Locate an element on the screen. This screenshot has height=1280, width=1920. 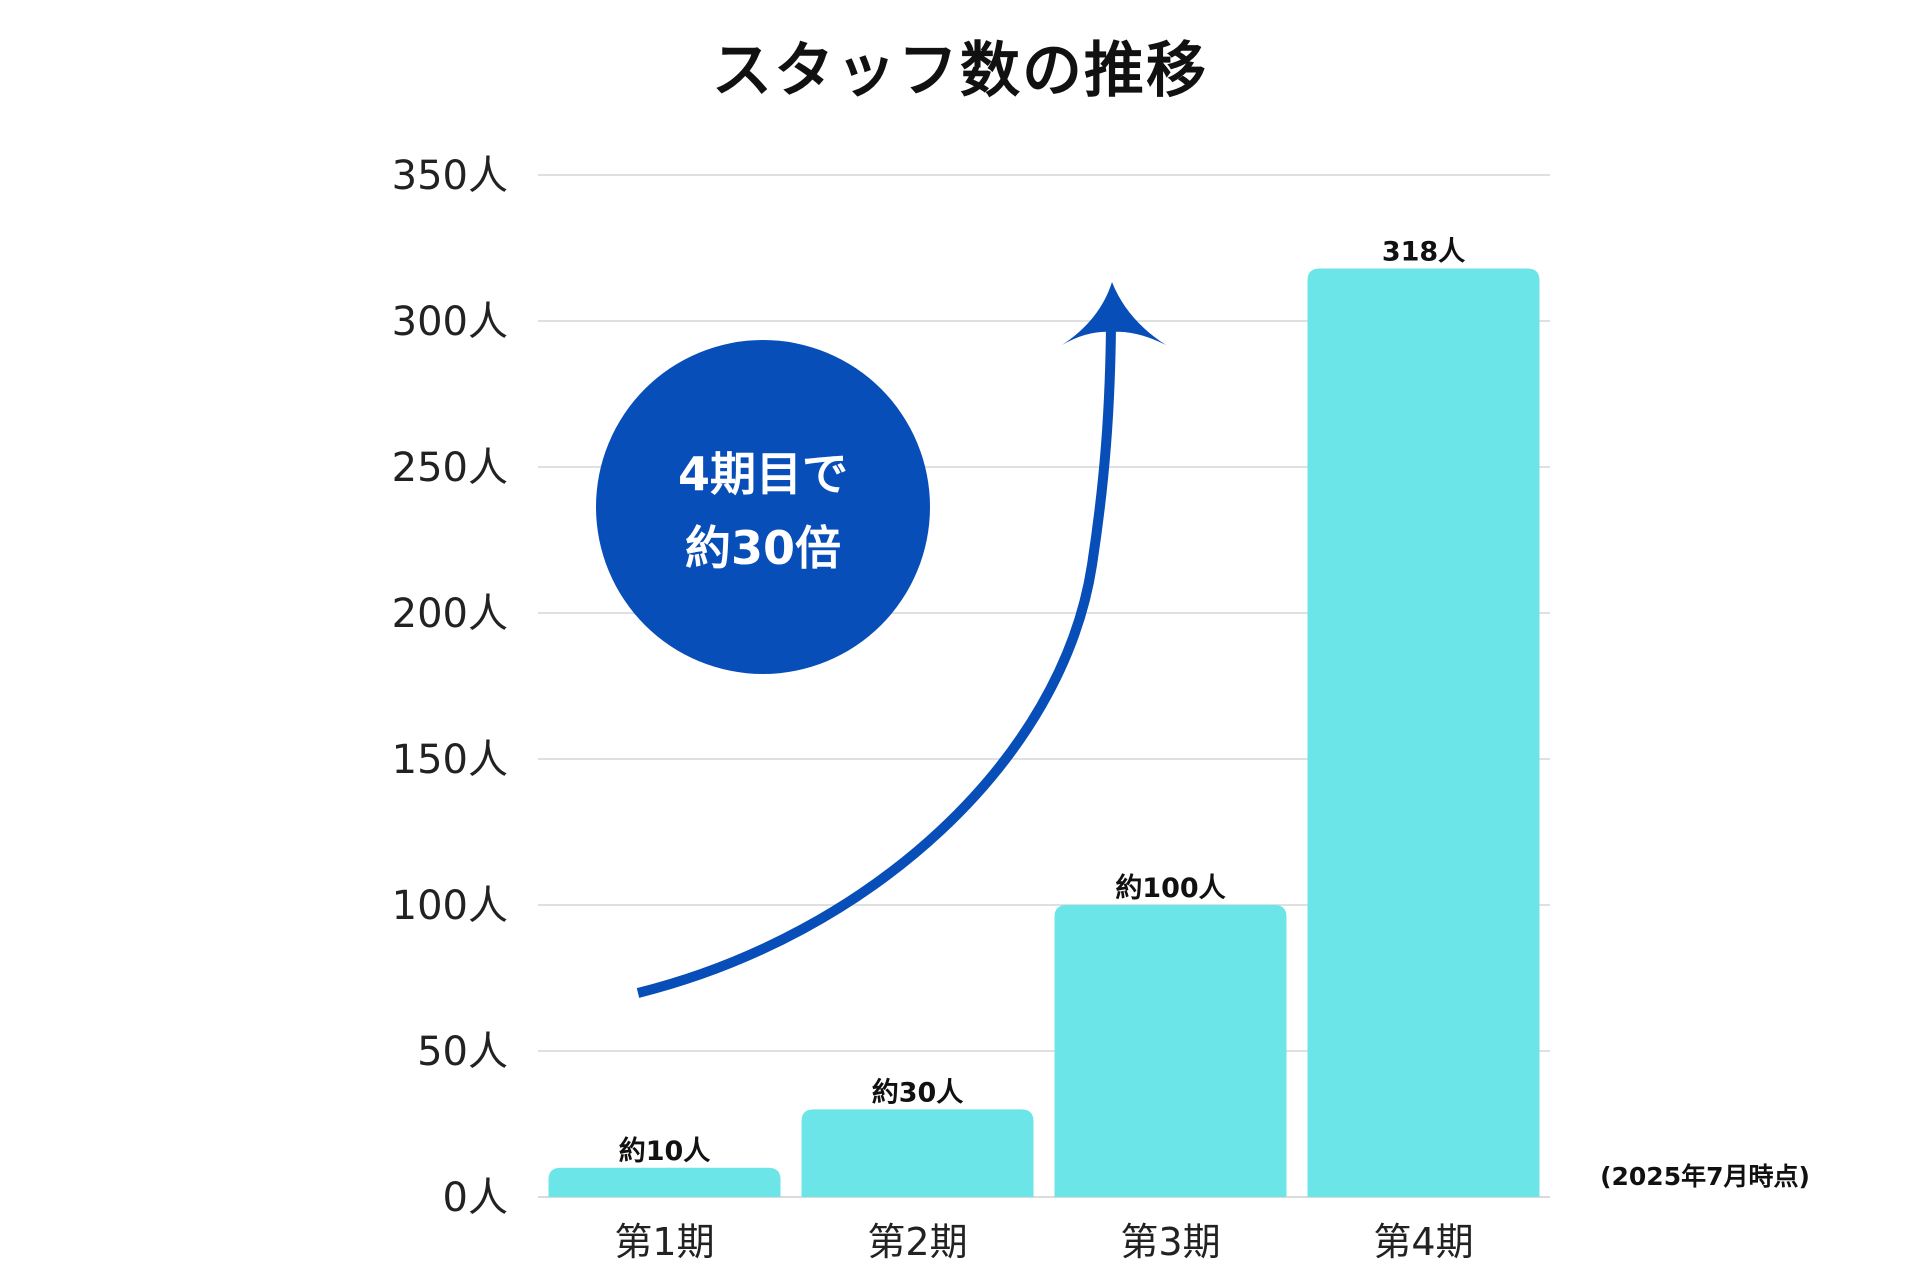
callout-text: 4期目で 約30倍 is located at coordinates (763, 511).